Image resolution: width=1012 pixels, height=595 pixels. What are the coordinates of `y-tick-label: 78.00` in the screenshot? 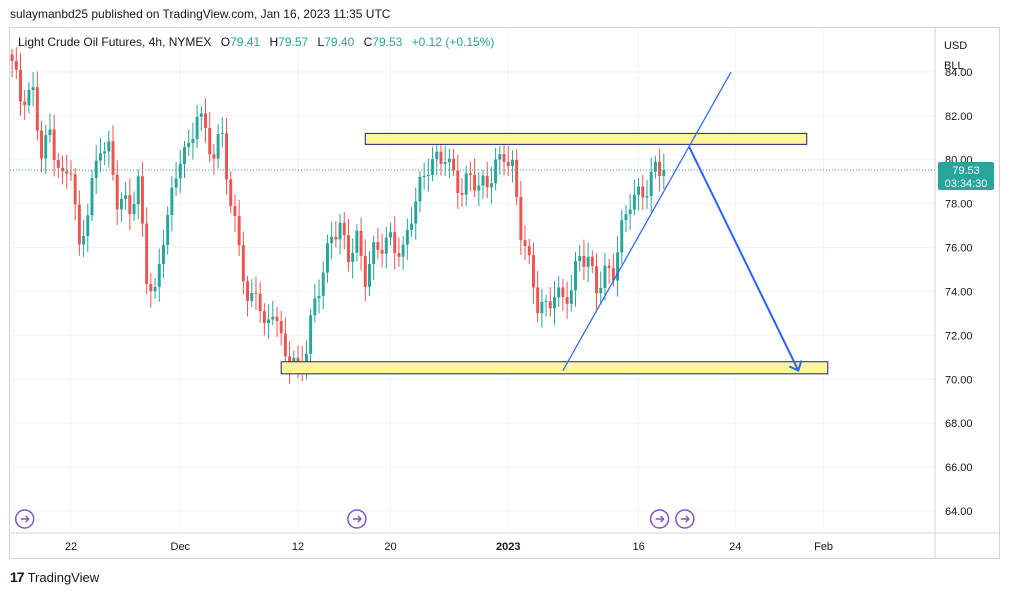 It's located at (959, 205).